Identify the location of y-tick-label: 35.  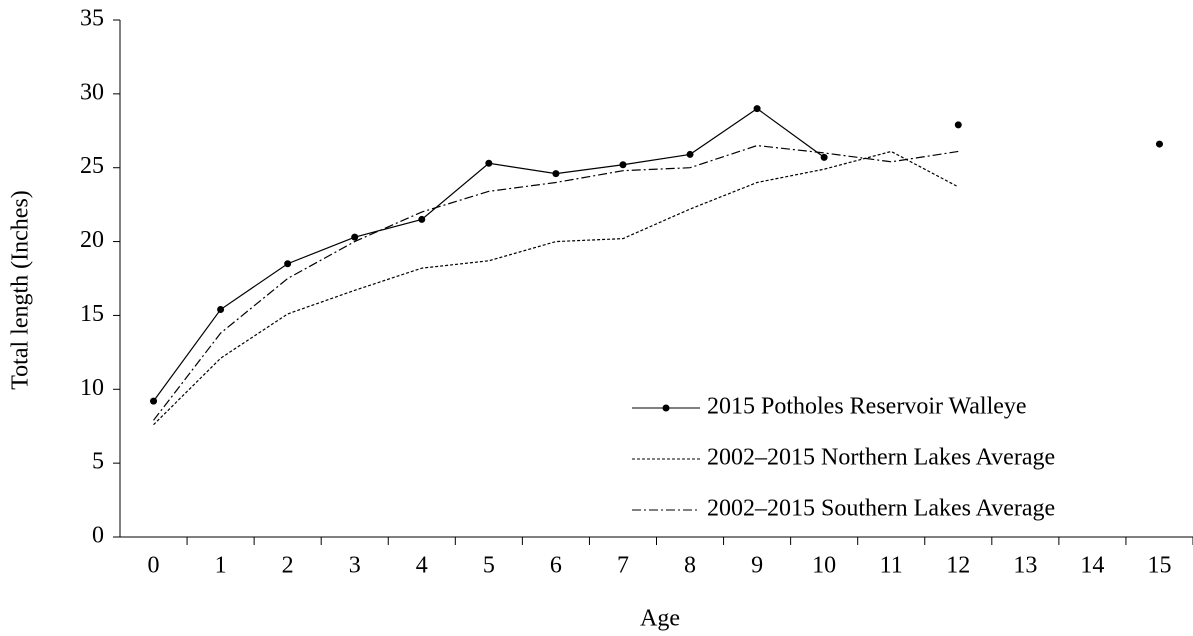
(92, 19).